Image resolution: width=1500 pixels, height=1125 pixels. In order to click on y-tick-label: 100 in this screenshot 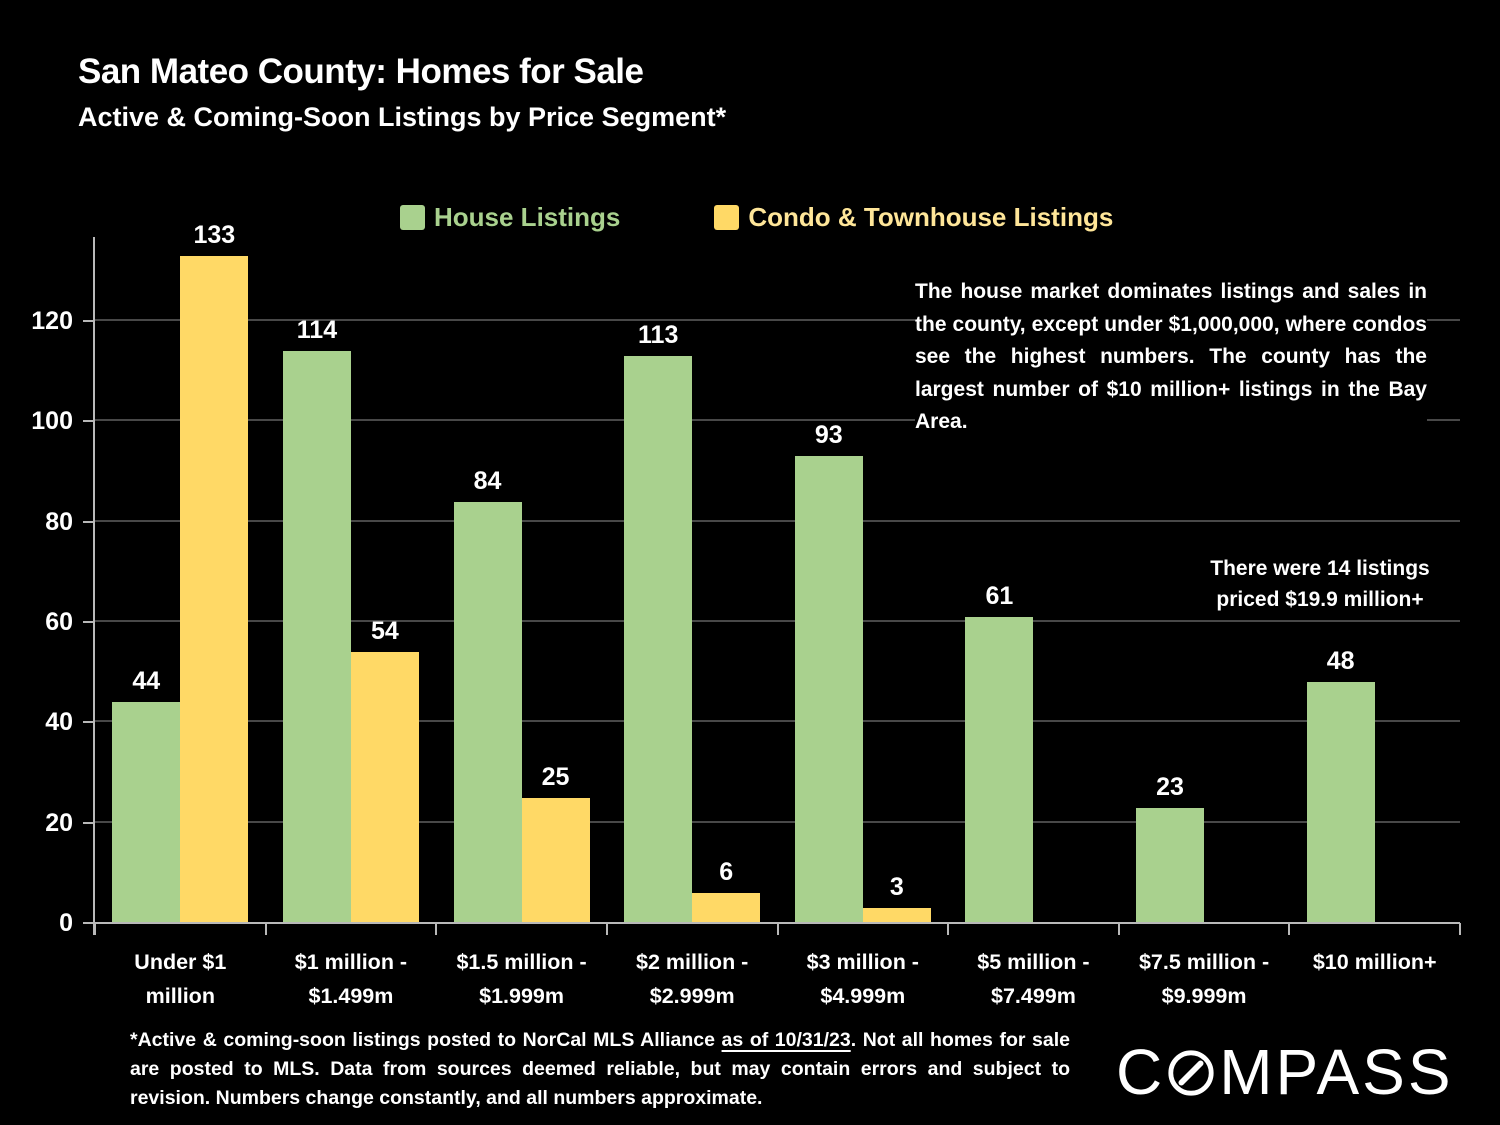, I will do `click(52, 421)`.